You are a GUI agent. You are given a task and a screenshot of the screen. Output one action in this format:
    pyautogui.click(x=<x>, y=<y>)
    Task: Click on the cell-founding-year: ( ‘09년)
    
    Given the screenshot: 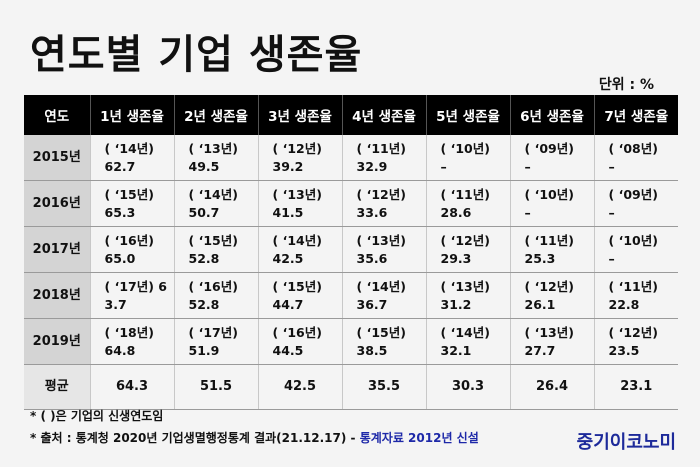 What is the action you would take?
    pyautogui.click(x=549, y=148)
    